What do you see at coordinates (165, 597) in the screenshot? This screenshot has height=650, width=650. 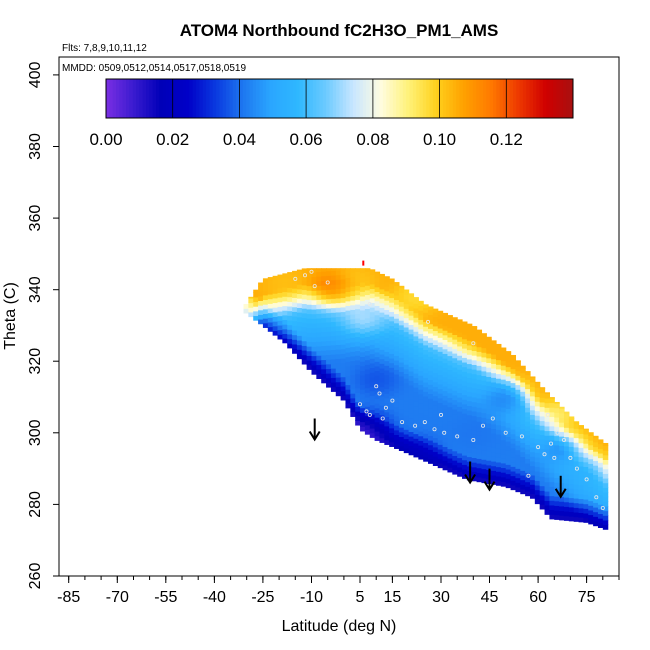 I see `x-tick-label: -55` at bounding box center [165, 597].